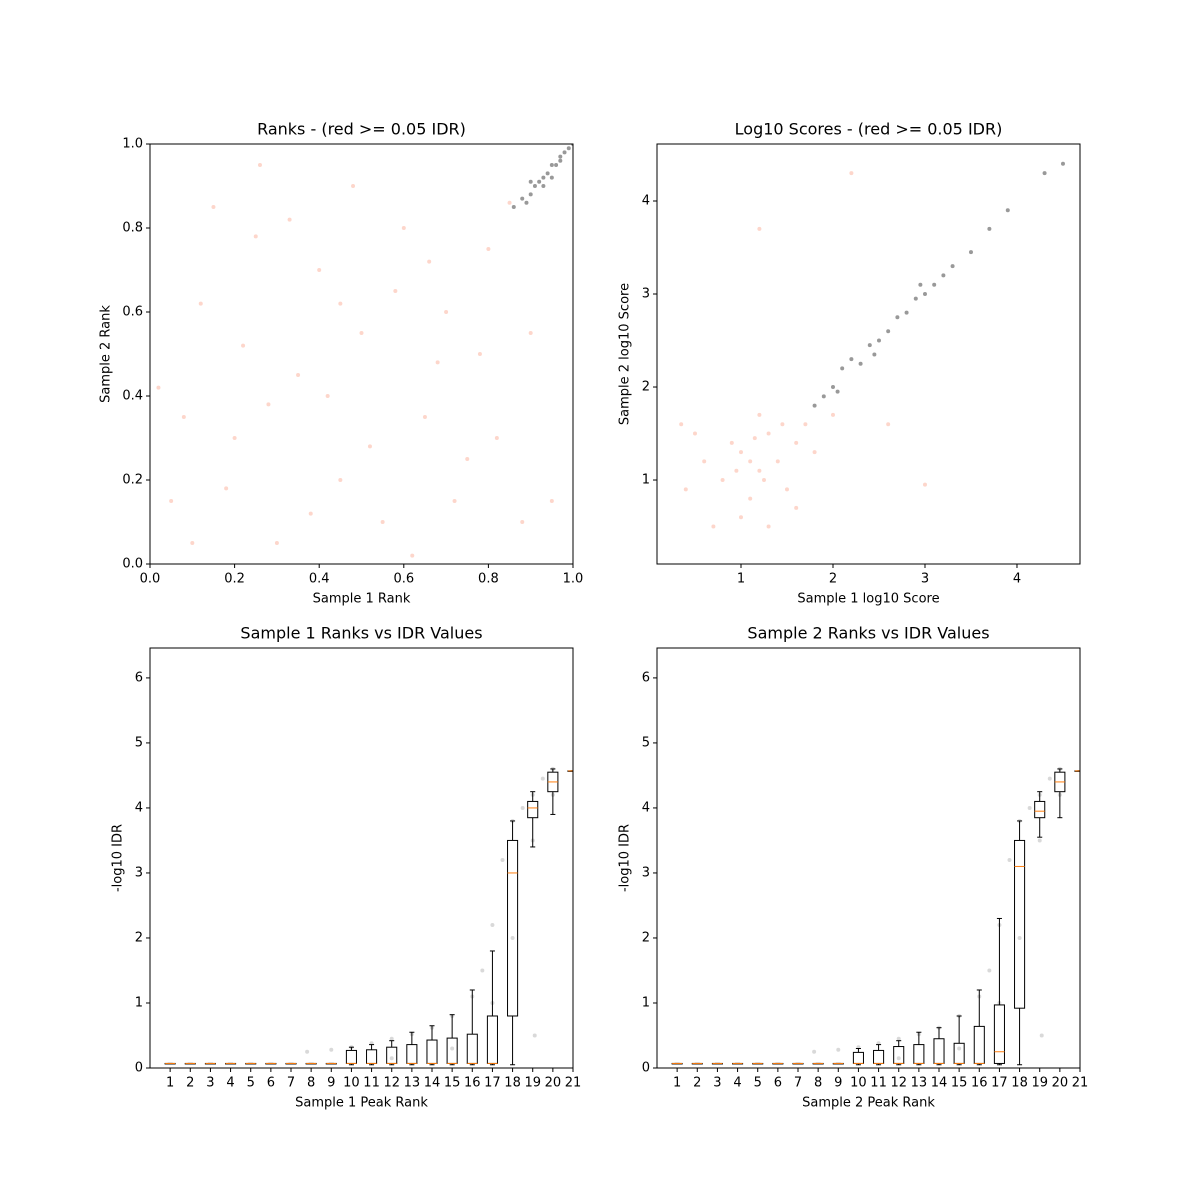 The image size is (1200, 1200). What do you see at coordinates (139, 677) in the screenshot?
I see `y-tick-label: 6` at bounding box center [139, 677].